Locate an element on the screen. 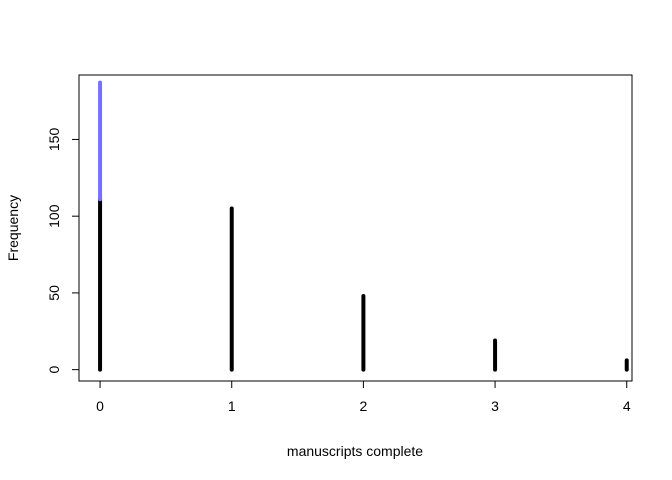 The width and height of the screenshot is (672, 480). x-tick-label: 4 is located at coordinates (627, 406).